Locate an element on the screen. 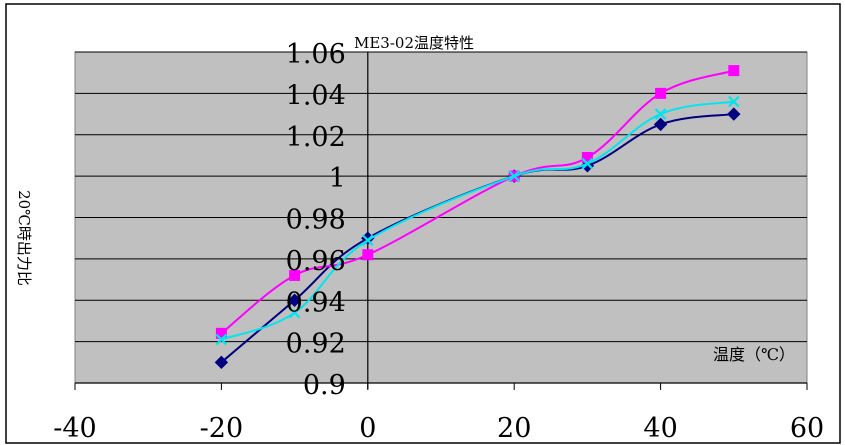 This screenshot has height=445, width=845. y-tick-label-2: 0.94 is located at coordinates (316, 302).